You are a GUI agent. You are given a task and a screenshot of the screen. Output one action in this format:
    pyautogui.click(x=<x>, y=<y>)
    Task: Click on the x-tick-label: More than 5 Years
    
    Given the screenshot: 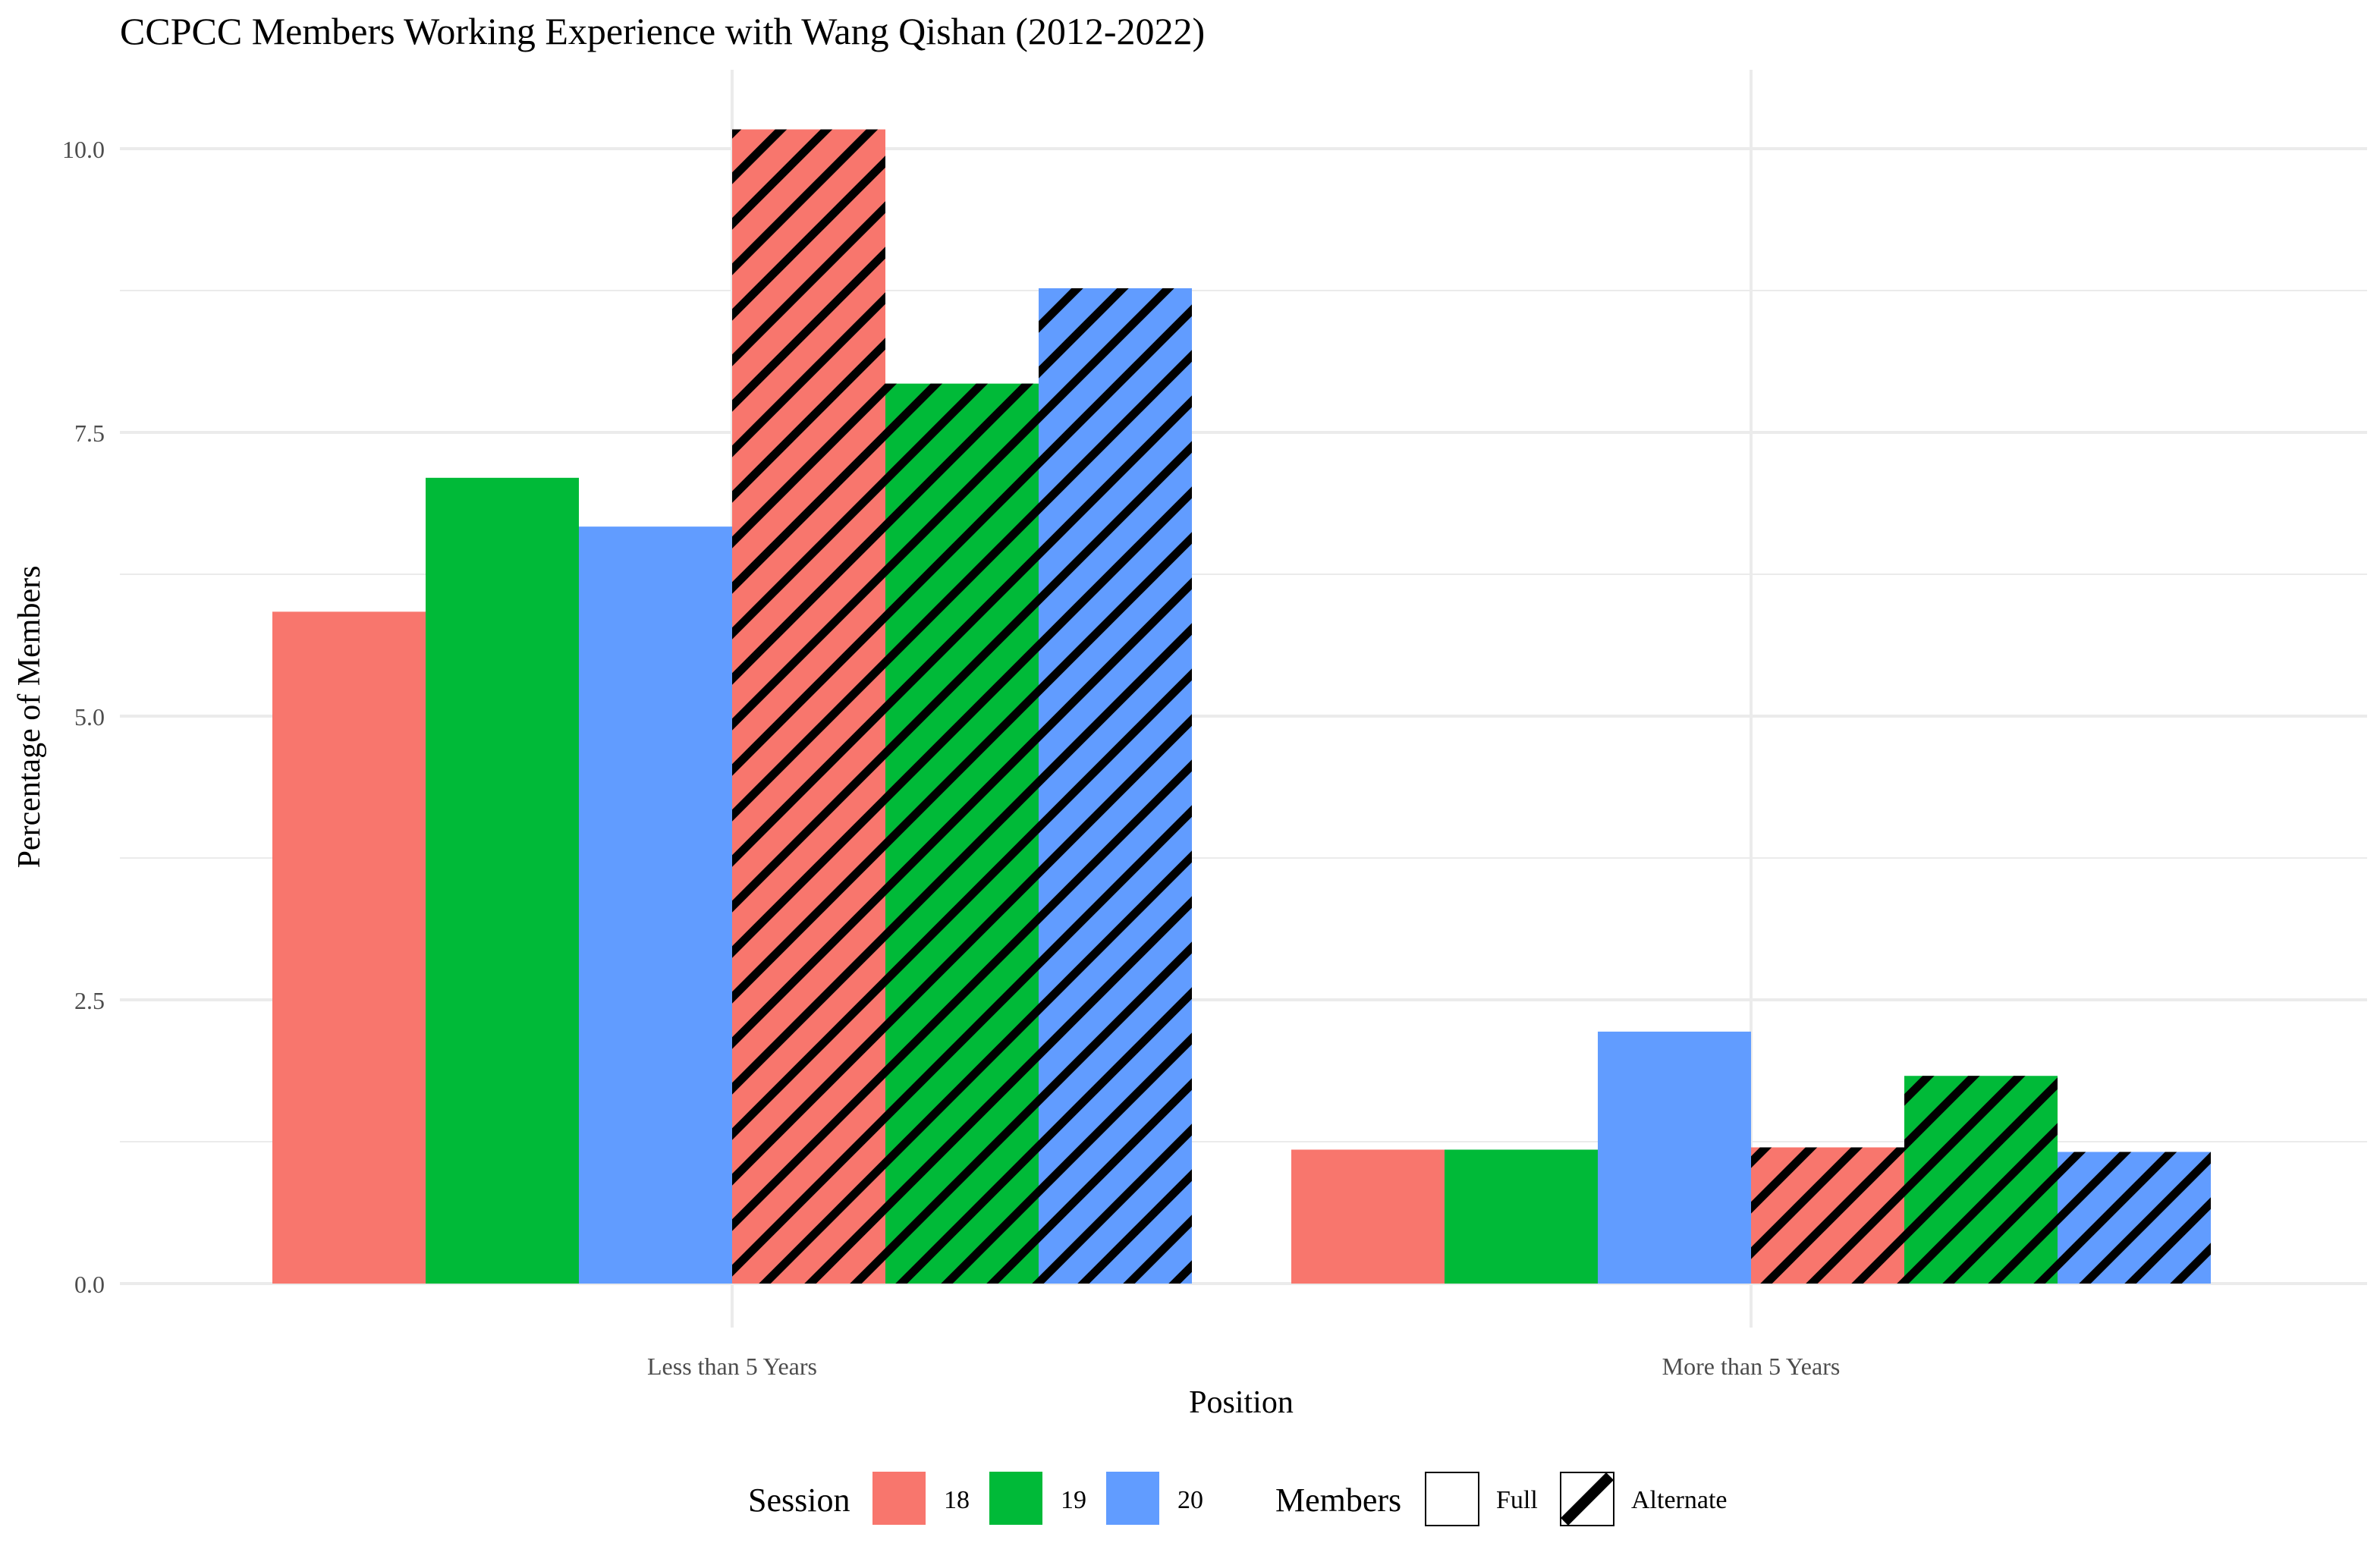 What is the action you would take?
    pyautogui.click(x=1752, y=1367)
    